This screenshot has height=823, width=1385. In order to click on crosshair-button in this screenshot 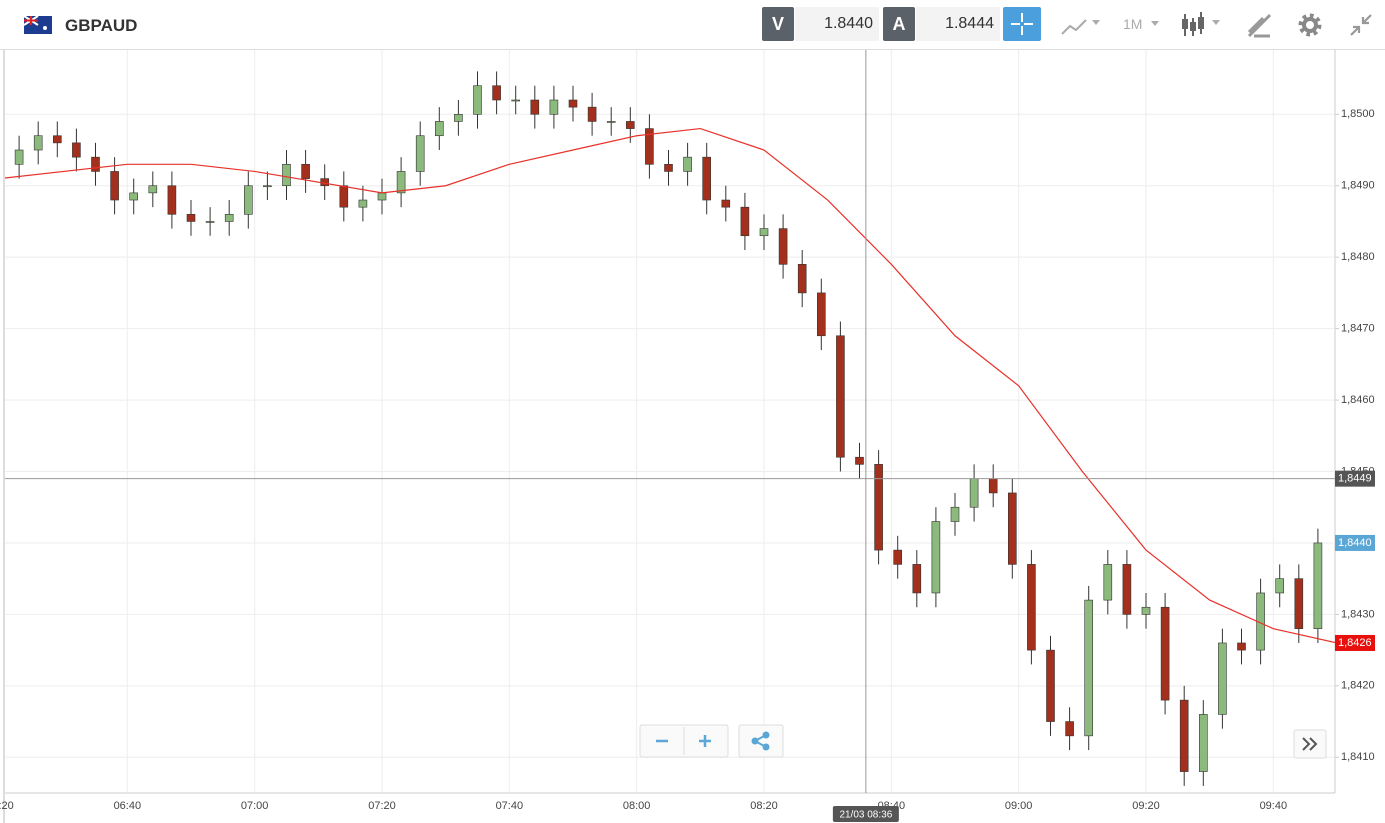, I will do `click(1022, 24)`.